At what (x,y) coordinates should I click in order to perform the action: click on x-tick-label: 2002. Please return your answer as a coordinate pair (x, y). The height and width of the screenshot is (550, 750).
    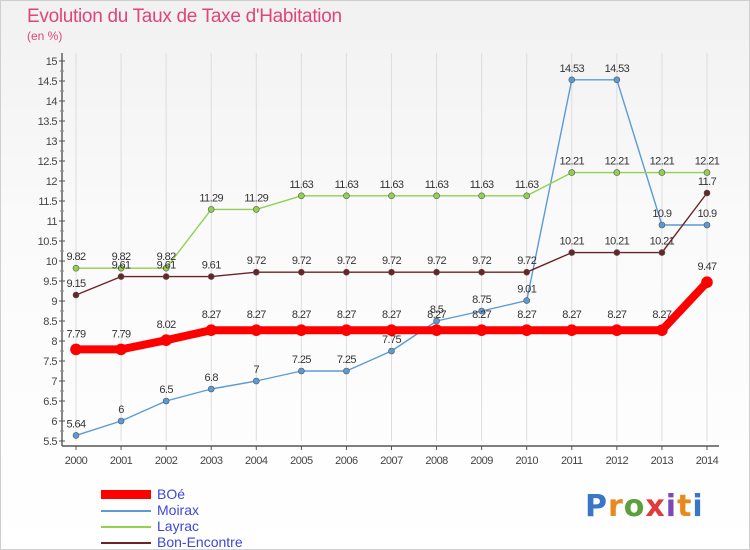
    Looking at the image, I should click on (166, 461).